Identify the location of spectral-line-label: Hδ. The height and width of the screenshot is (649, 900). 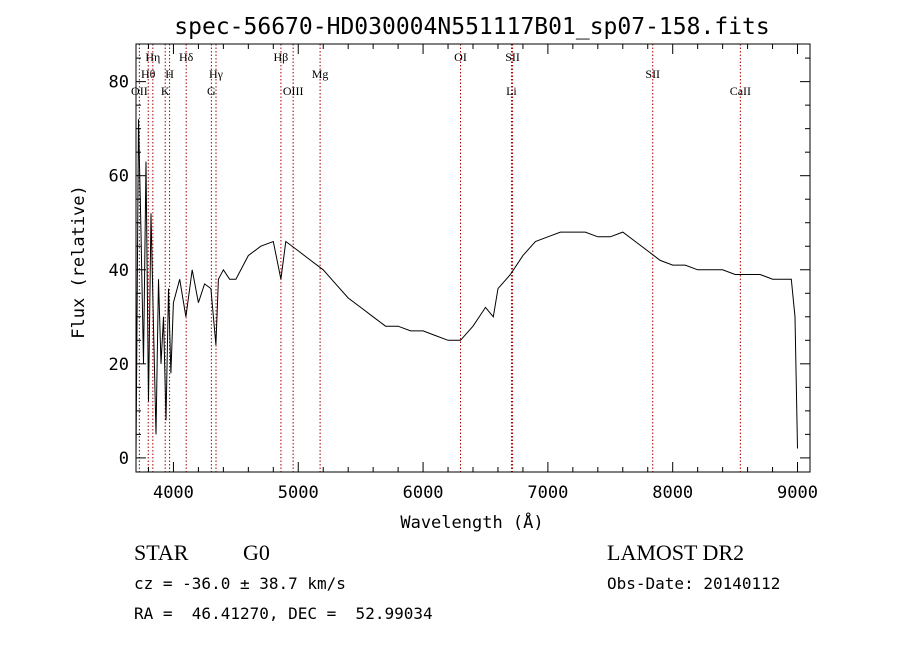
(186, 57).